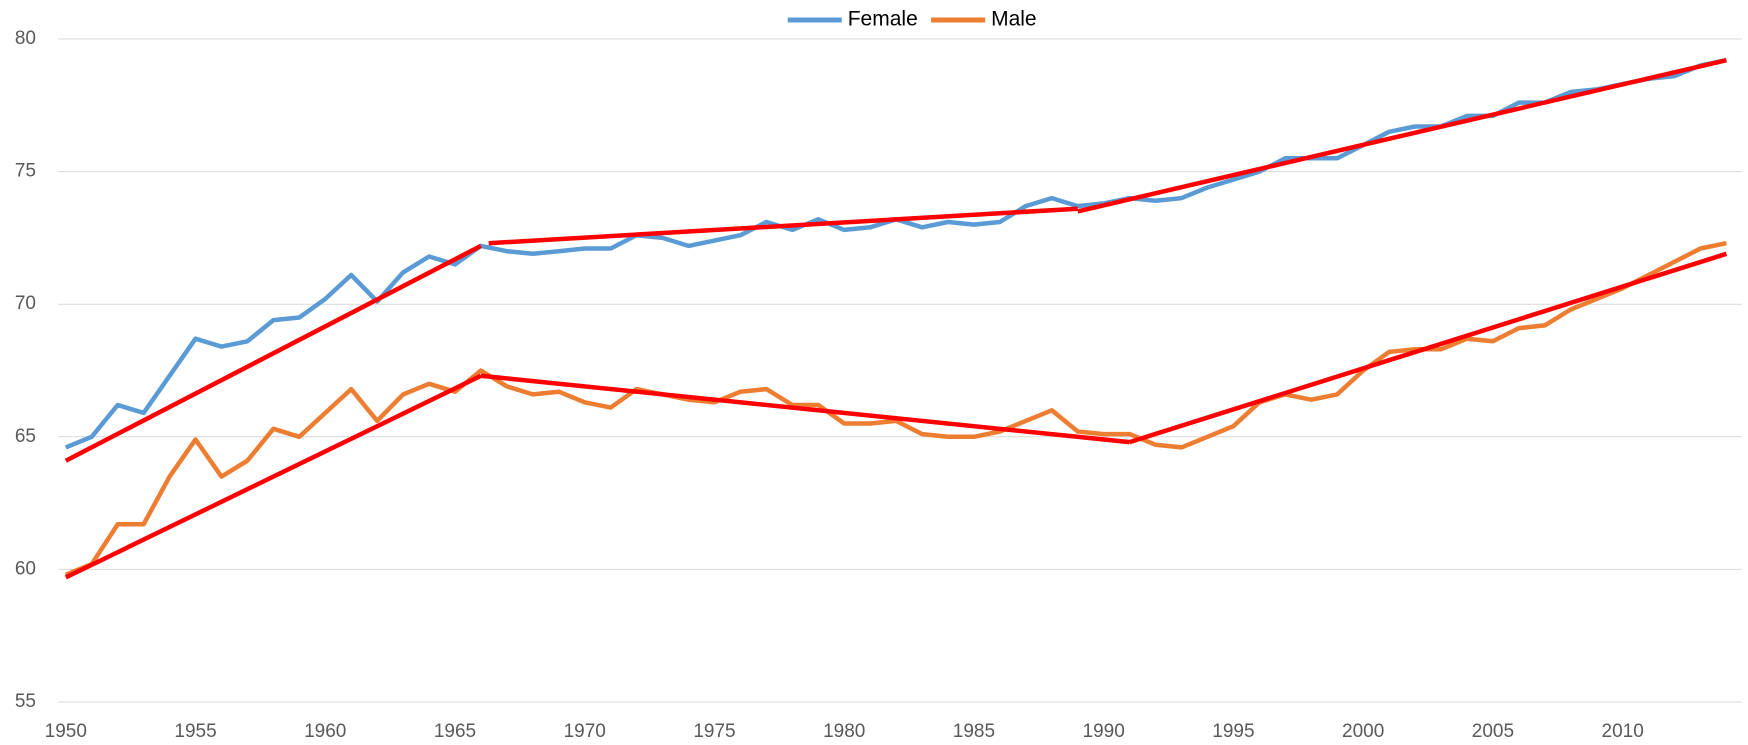 The image size is (1748, 745). What do you see at coordinates (883, 19) in the screenshot?
I see `legend-label: Female` at bounding box center [883, 19].